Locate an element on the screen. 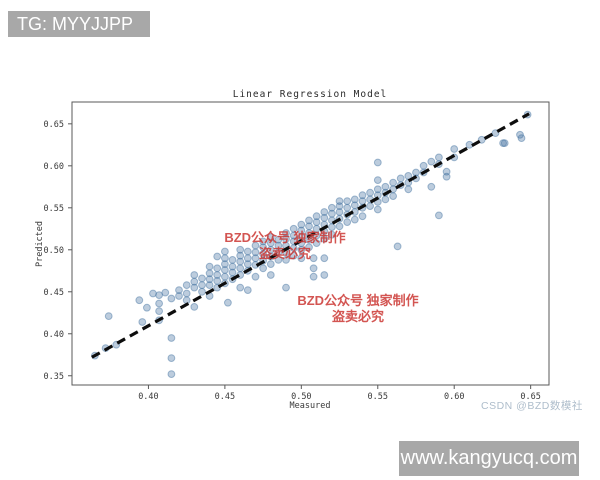 The height and width of the screenshot is (480, 600). x-tick-label: 0.50 is located at coordinates (301, 397).